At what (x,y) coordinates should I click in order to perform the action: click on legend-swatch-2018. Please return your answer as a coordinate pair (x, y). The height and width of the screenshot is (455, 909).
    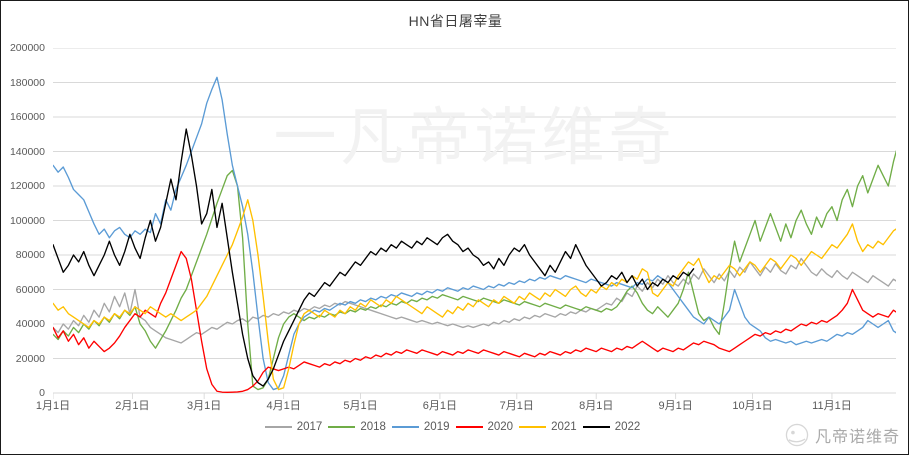
    Looking at the image, I should click on (342, 427).